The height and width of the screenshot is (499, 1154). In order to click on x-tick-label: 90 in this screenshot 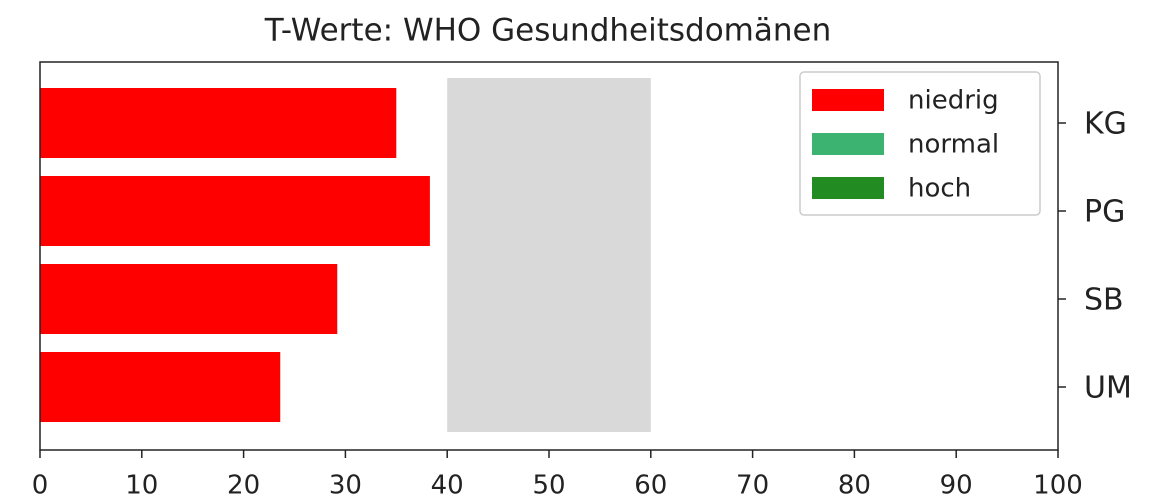, I will do `click(956, 485)`.